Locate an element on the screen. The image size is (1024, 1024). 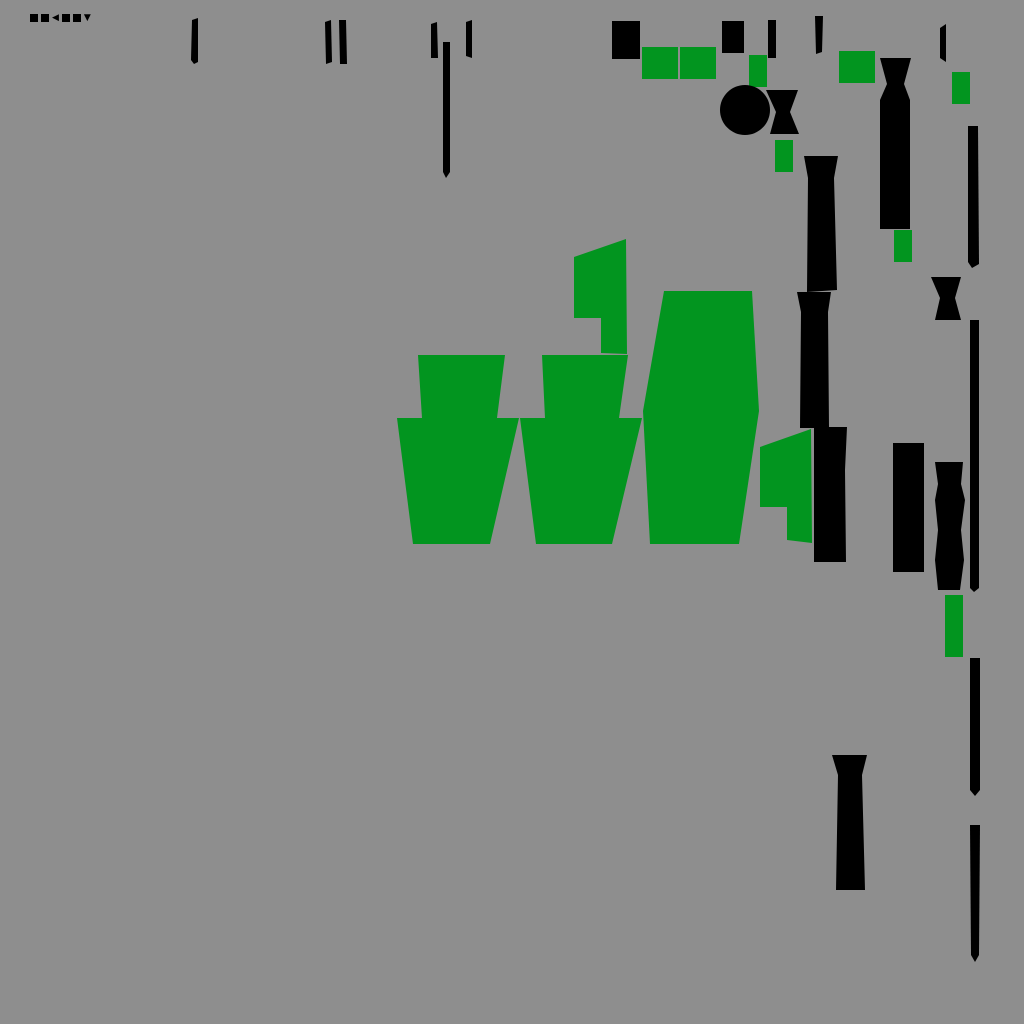
tall-column is located at coordinates (895, 143).